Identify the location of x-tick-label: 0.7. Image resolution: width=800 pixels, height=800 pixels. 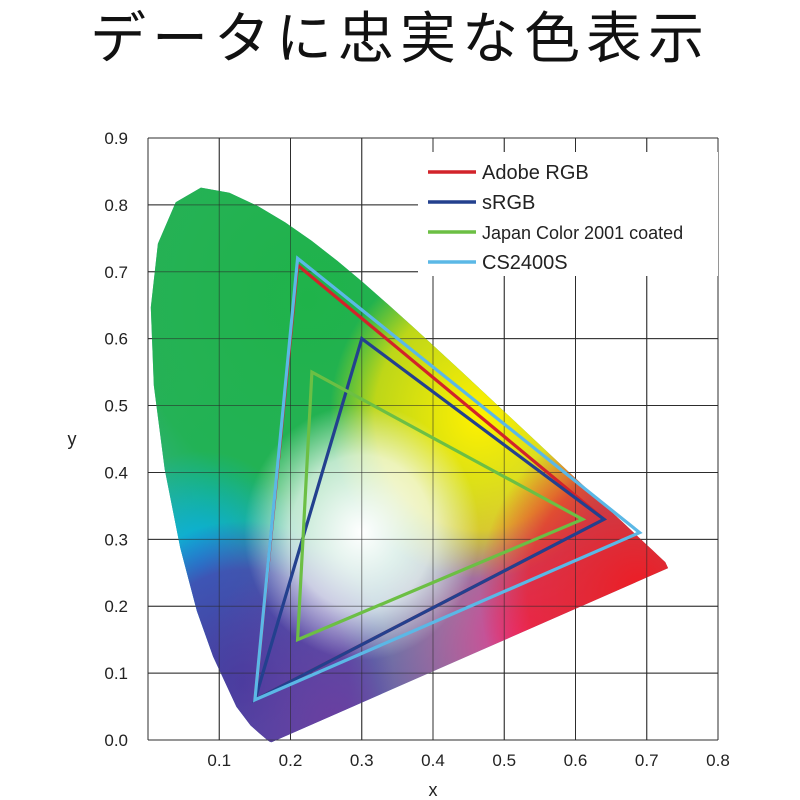
(647, 760).